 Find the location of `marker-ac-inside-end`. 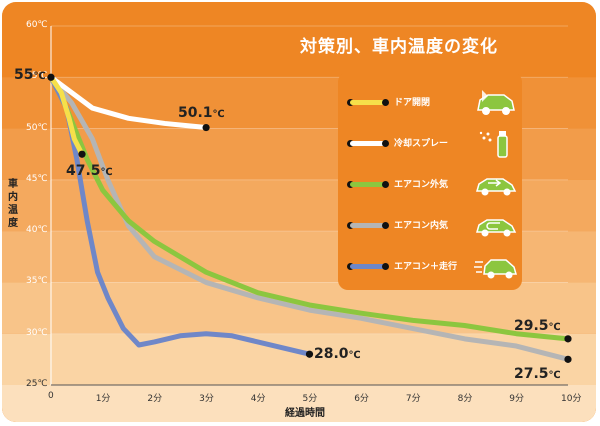

marker-ac-inside-end is located at coordinates (568, 359).